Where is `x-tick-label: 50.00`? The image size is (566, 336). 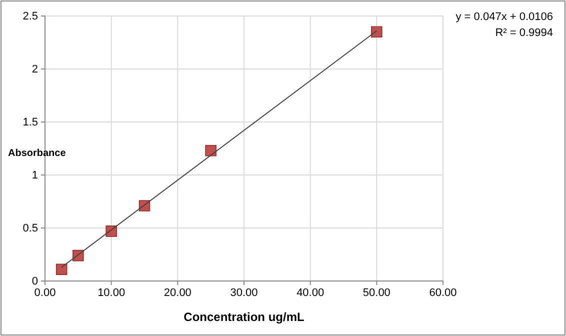
x-tick-label: 50.00 is located at coordinates (376, 292).